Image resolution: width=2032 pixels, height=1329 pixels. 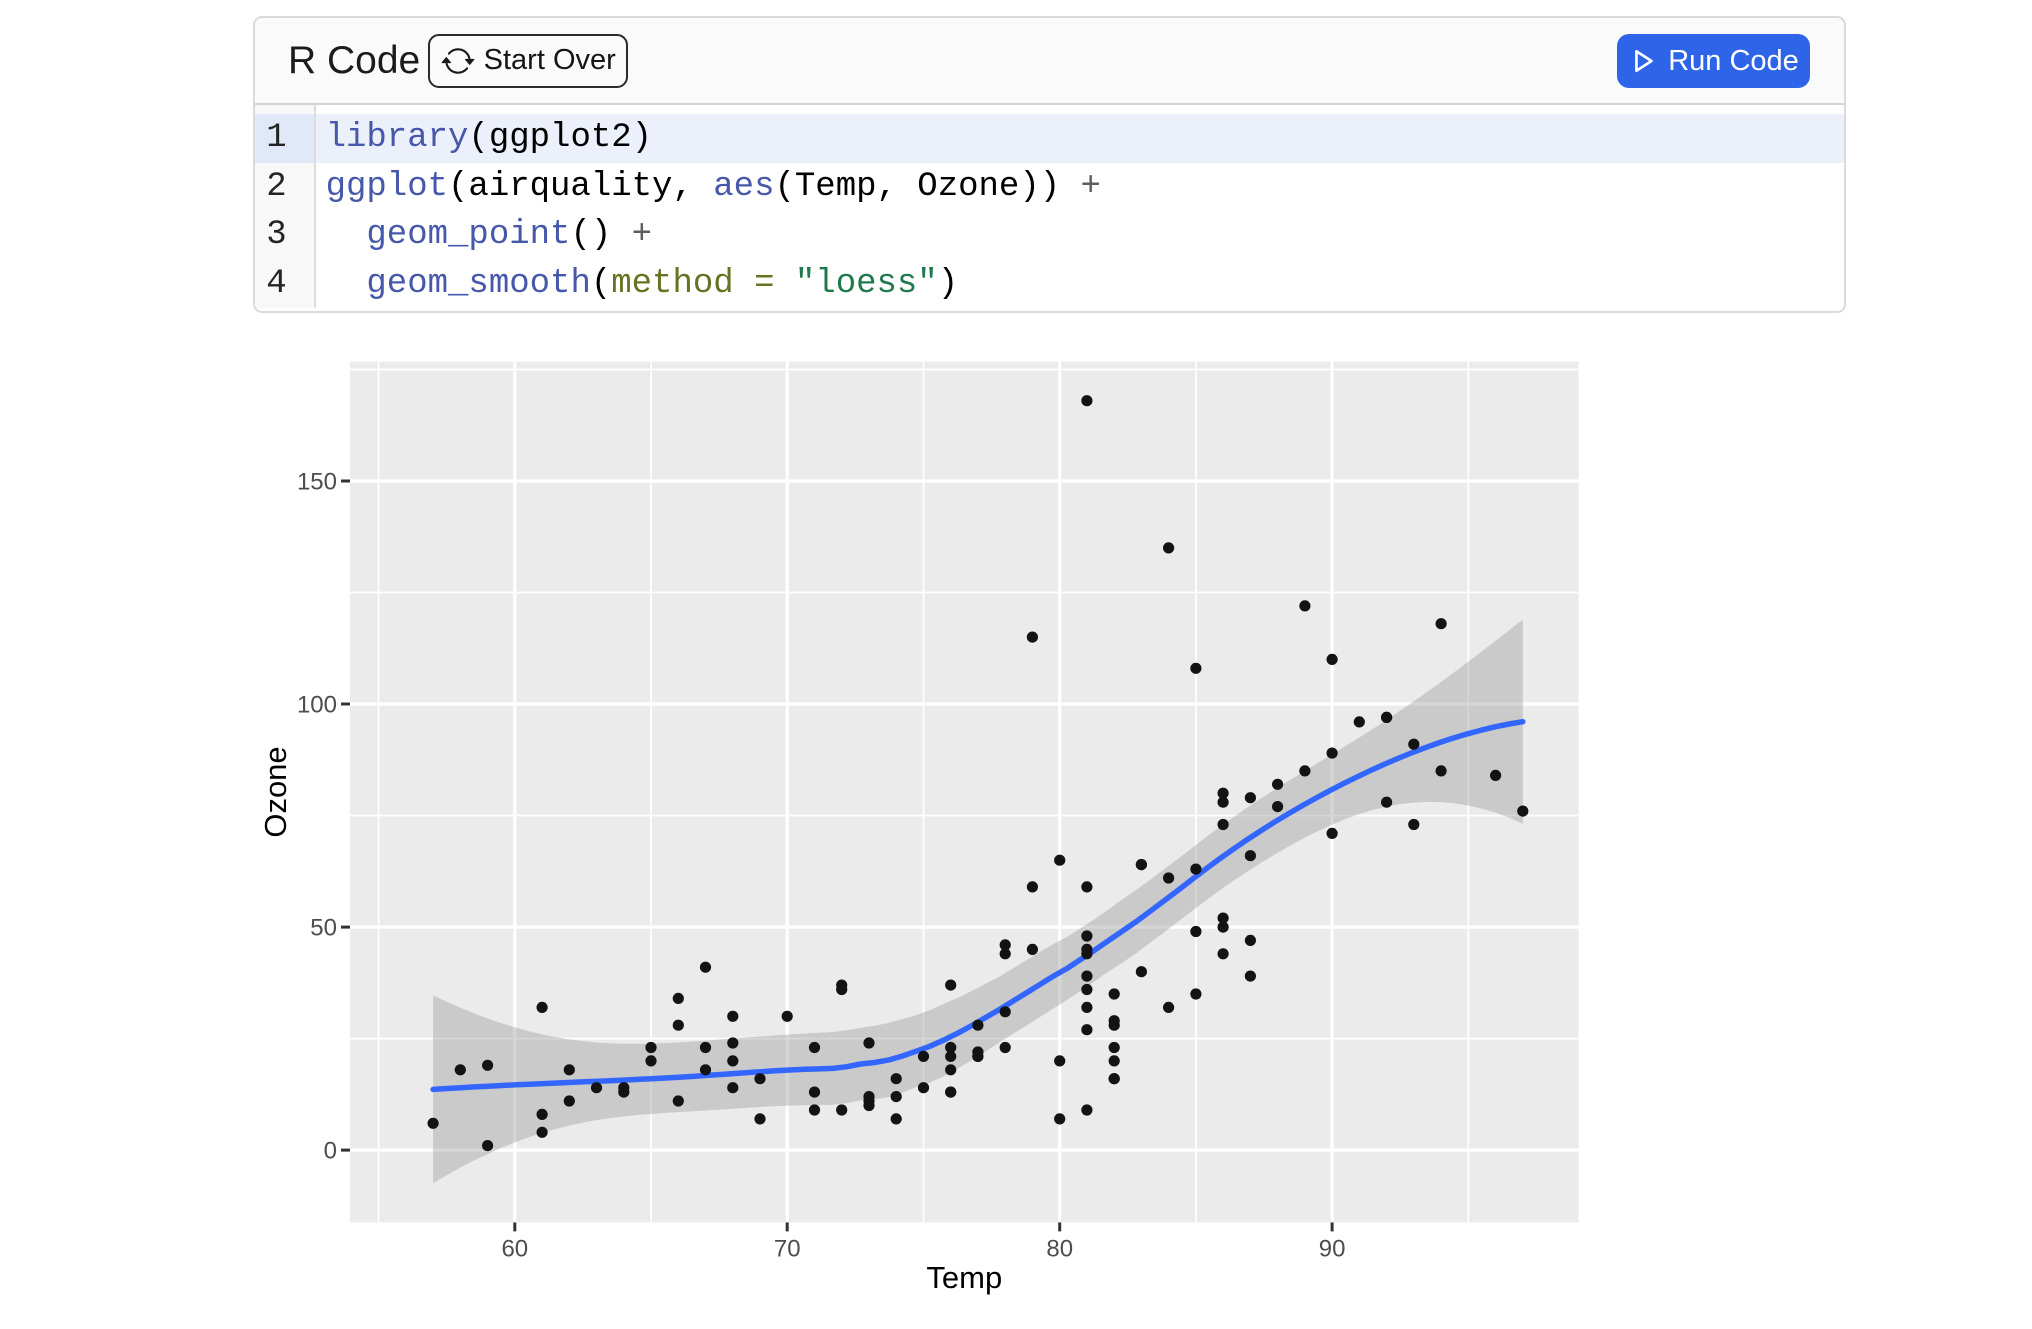 What do you see at coordinates (514, 1248) in the screenshot?
I see `svg-text: 60` at bounding box center [514, 1248].